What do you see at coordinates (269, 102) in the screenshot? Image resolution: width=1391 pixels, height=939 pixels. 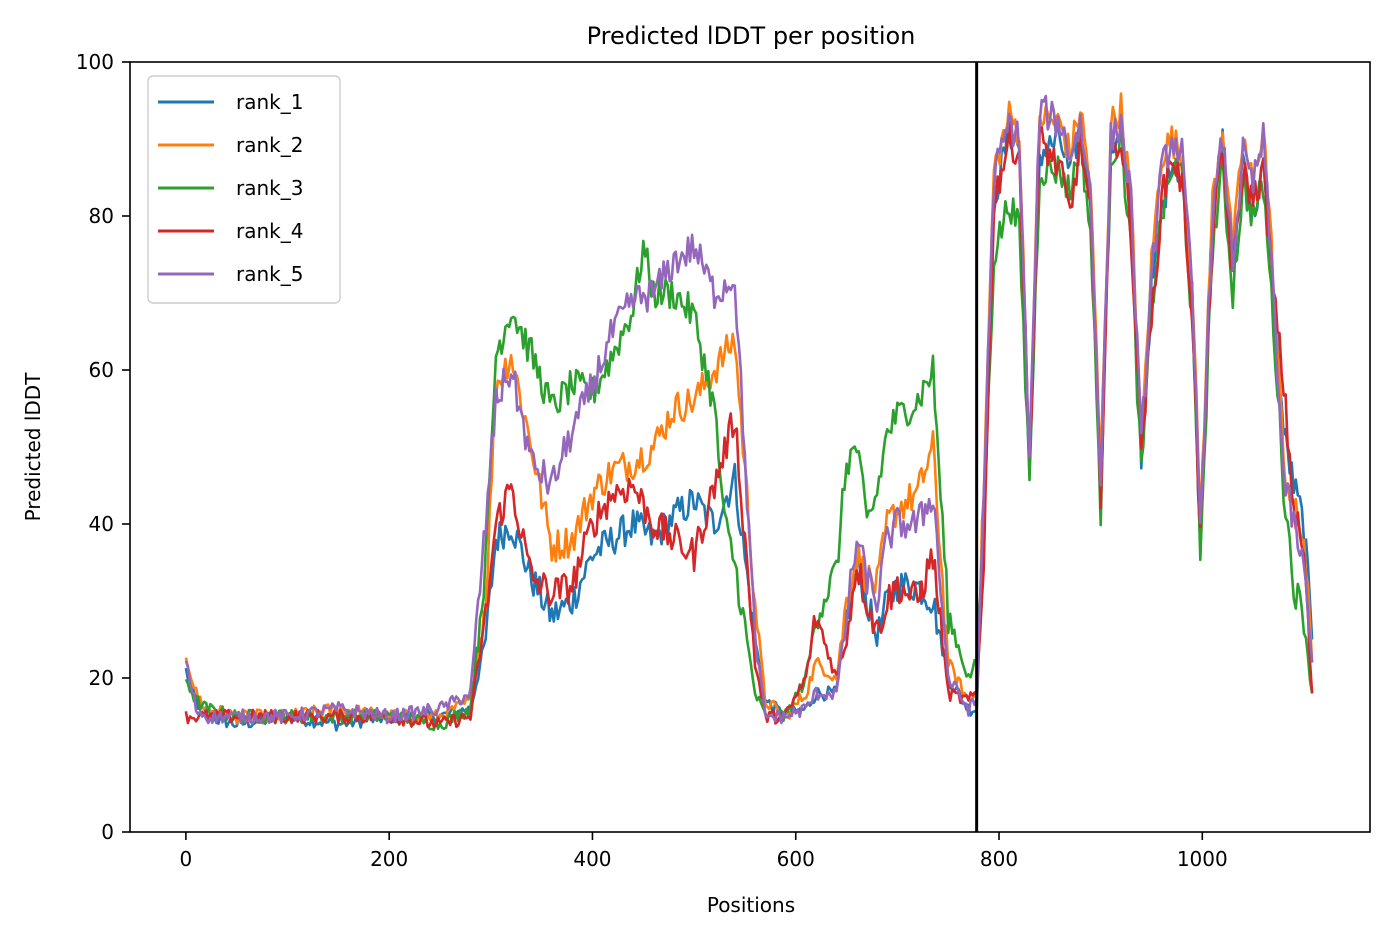 I see `legend-label: rank_1` at bounding box center [269, 102].